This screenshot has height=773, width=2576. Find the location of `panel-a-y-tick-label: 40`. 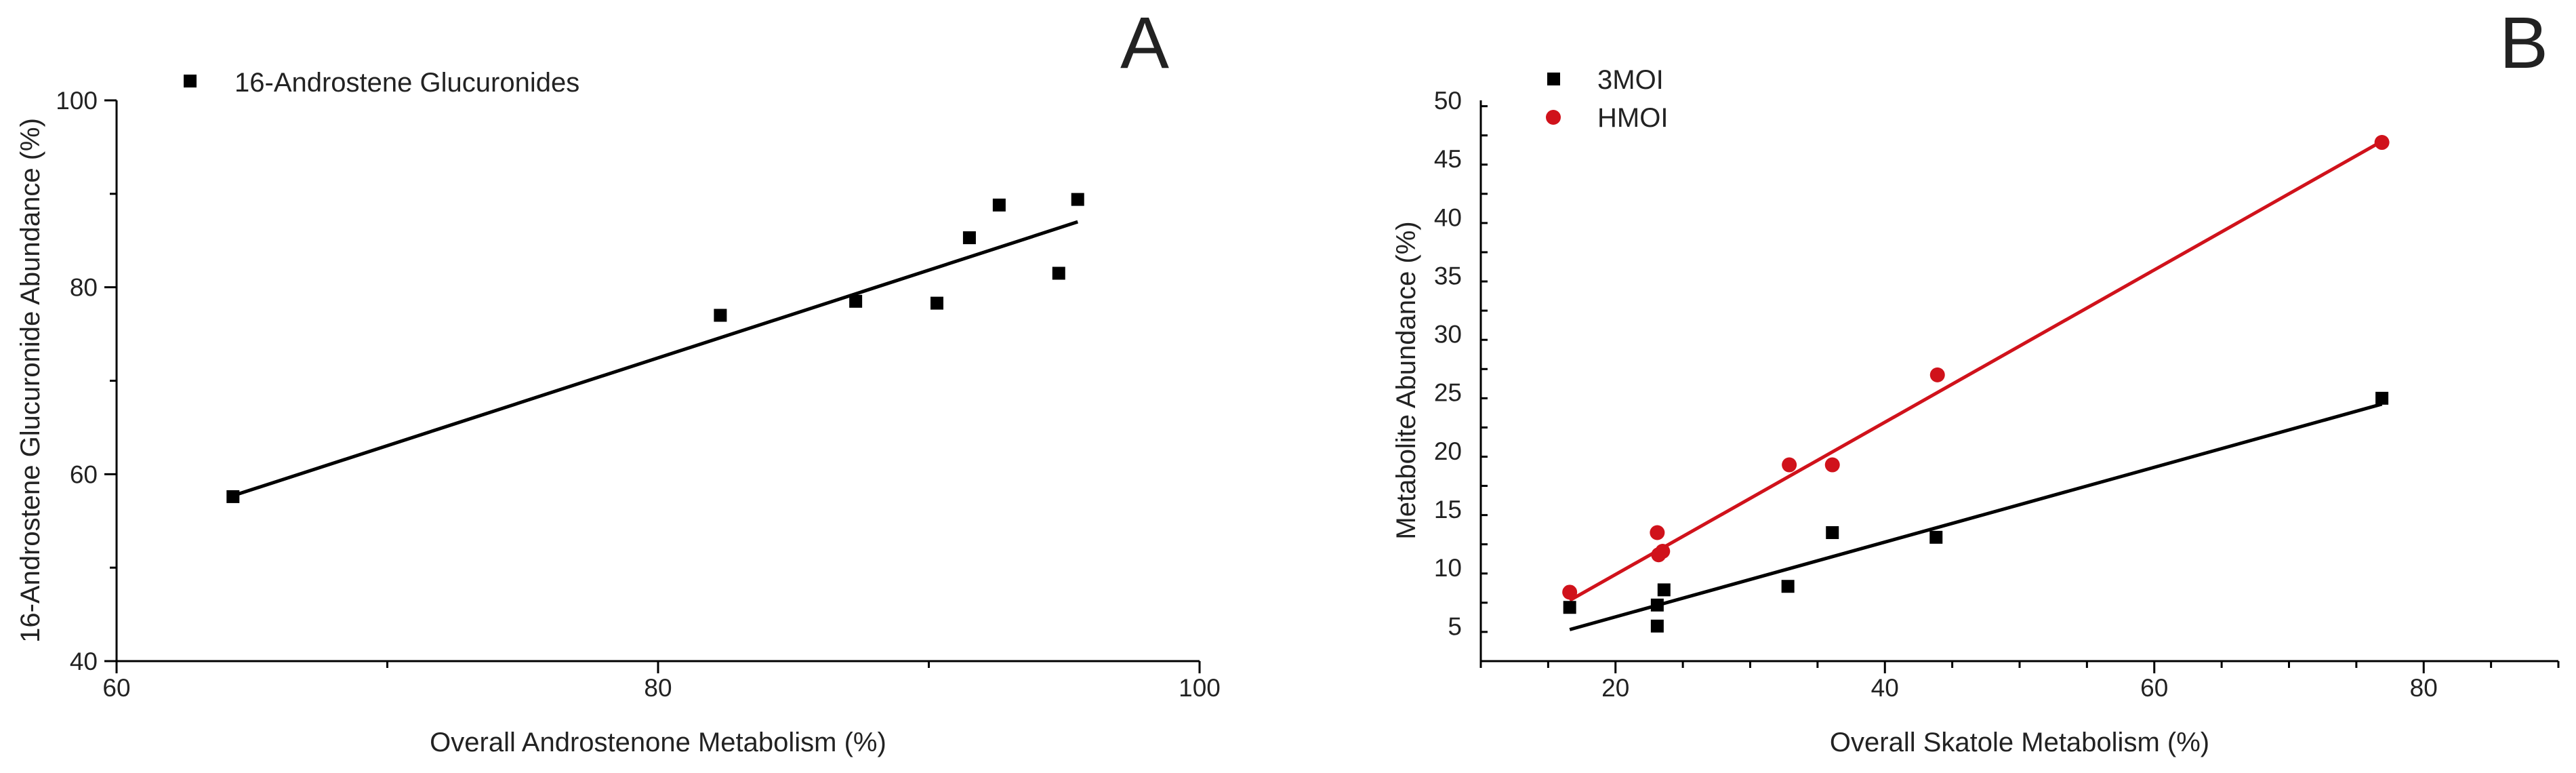

panel-a-y-tick-label: 40 is located at coordinates (84, 662).